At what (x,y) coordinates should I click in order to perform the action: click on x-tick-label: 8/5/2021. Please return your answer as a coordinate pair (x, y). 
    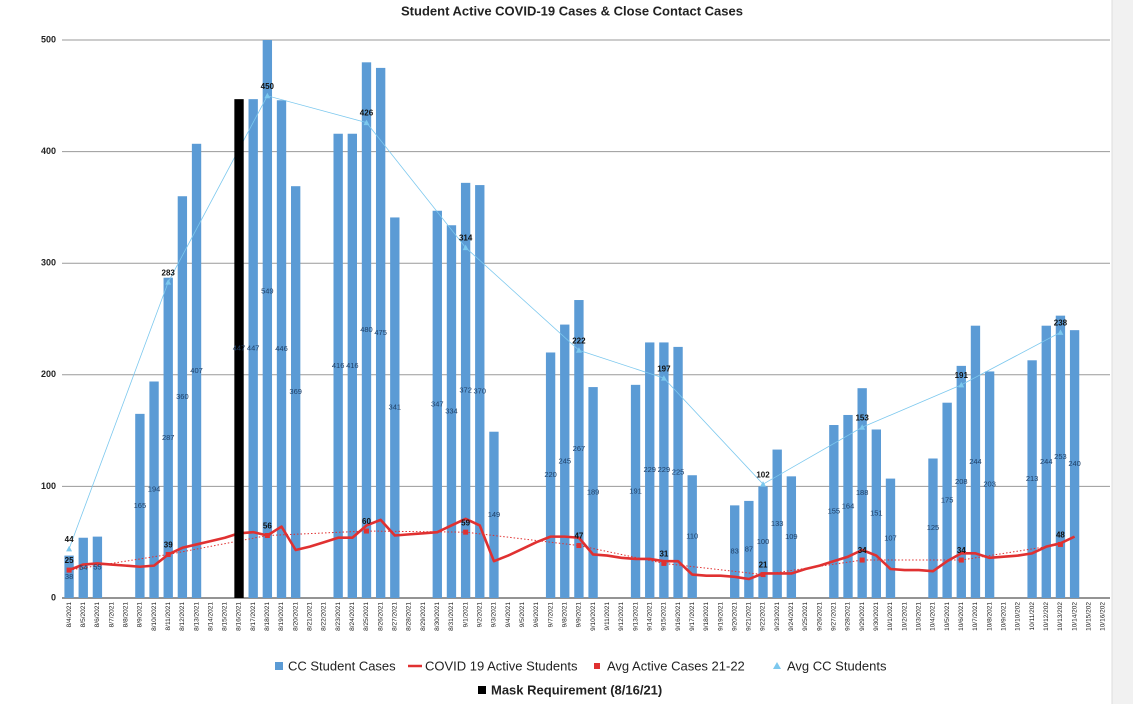
    Looking at the image, I should click on (83, 615).